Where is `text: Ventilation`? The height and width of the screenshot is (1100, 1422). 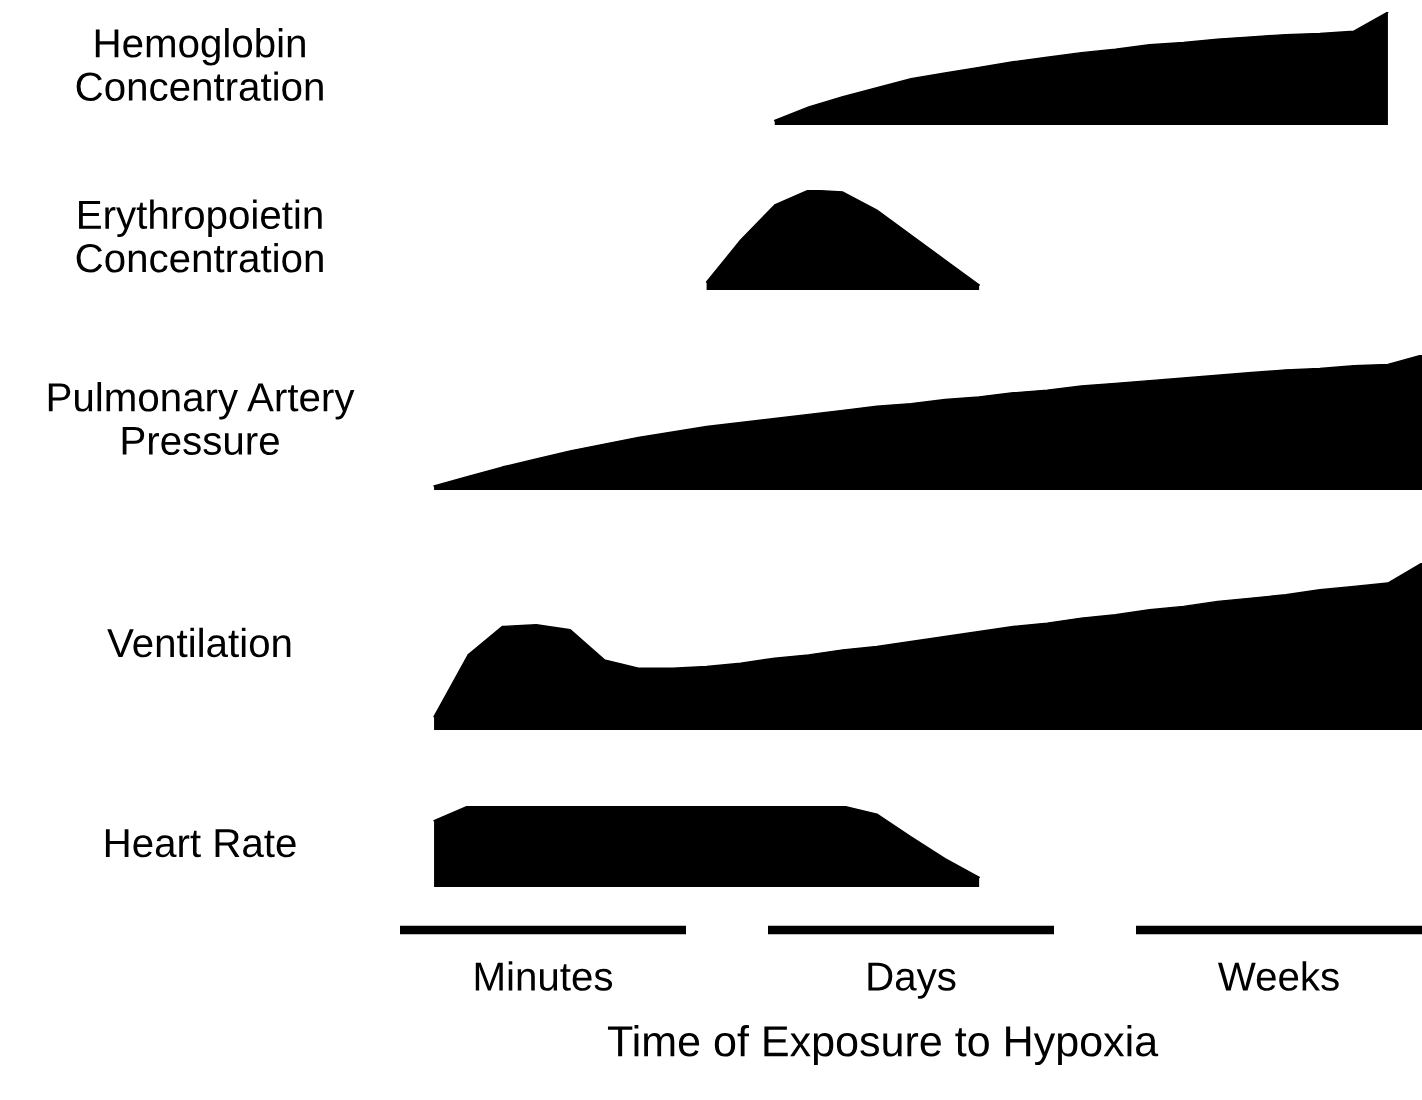
text: Ventilation is located at coordinates (199, 642).